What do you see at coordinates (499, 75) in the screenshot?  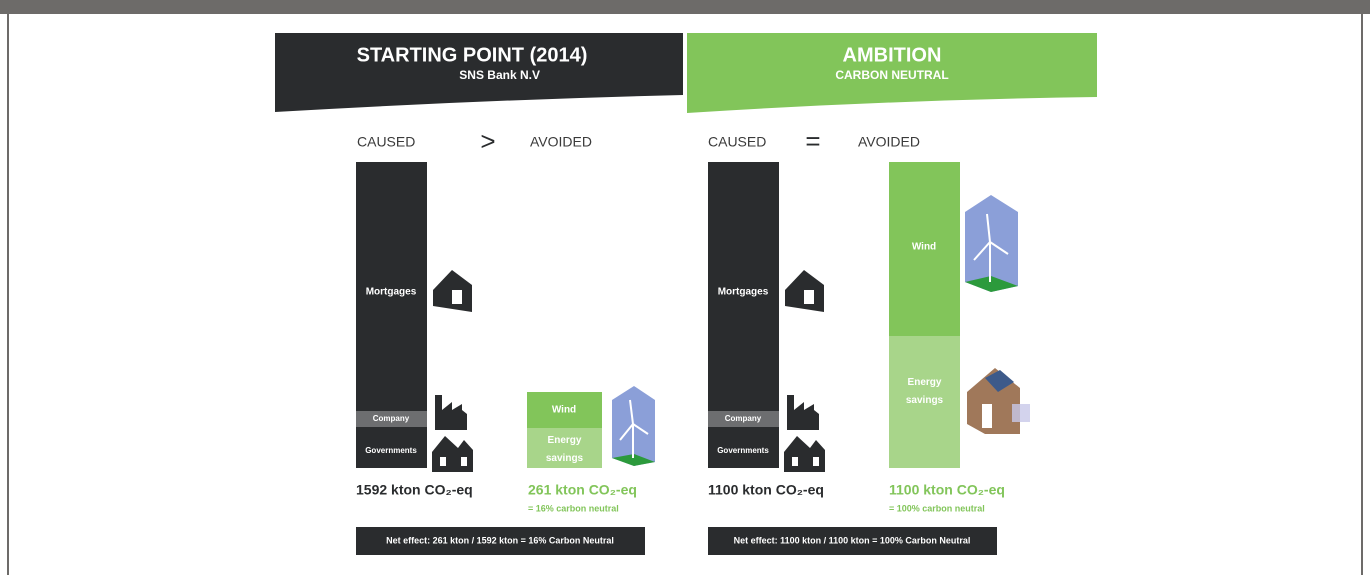 I see `left-subtitle: SNS Bank N.V` at bounding box center [499, 75].